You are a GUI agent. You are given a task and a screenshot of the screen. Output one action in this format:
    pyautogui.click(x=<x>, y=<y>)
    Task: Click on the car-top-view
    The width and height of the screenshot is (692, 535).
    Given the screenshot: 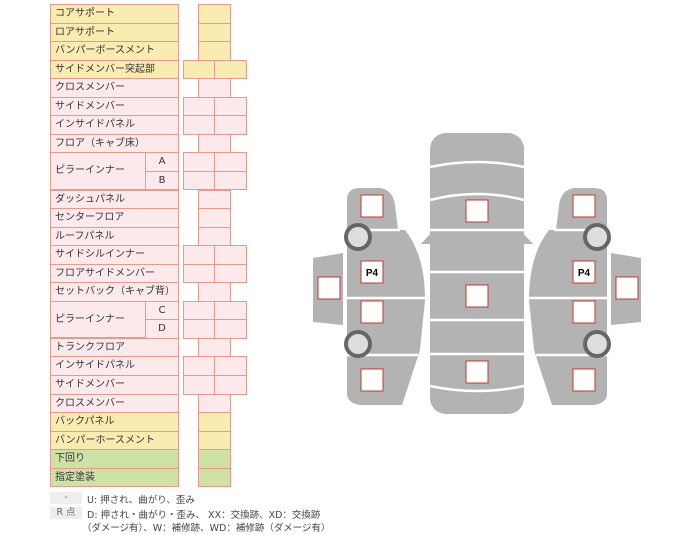 What is the action you would take?
    pyautogui.click(x=477, y=273)
    